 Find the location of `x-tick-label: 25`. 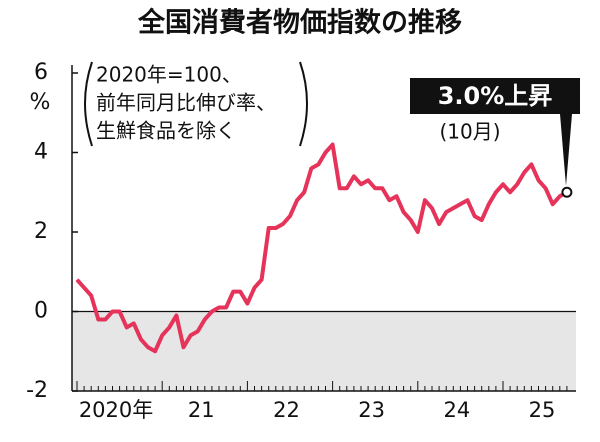

x-tick-label: 25 is located at coordinates (542, 410).